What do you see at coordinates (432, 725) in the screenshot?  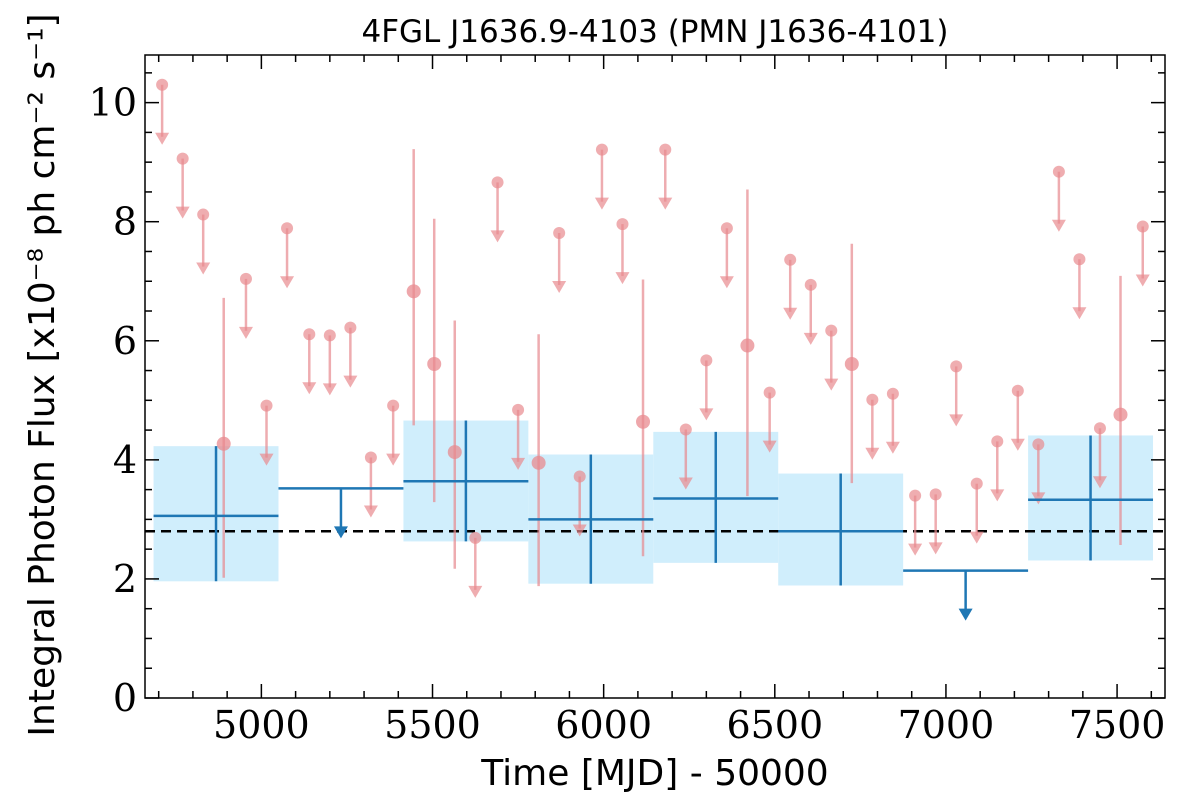 I see `x-tick-label: 5500` at bounding box center [432, 725].